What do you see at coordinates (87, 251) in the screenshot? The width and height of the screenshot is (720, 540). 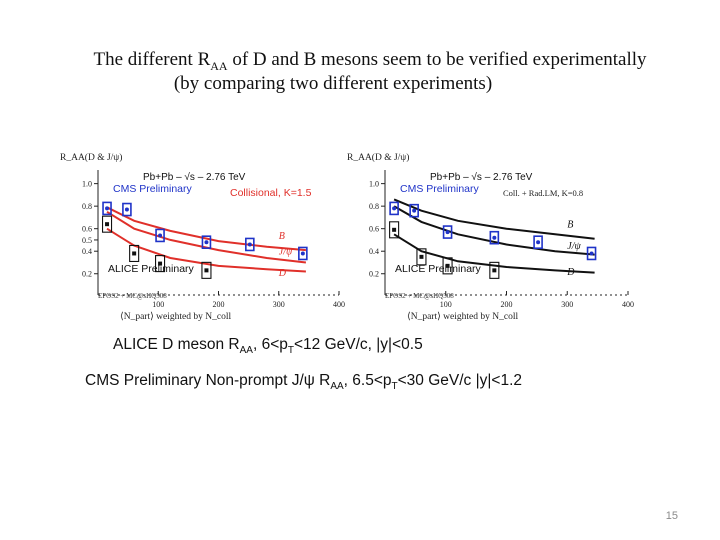 I see `panel-left-y-tick-label: 0.4` at bounding box center [87, 251].